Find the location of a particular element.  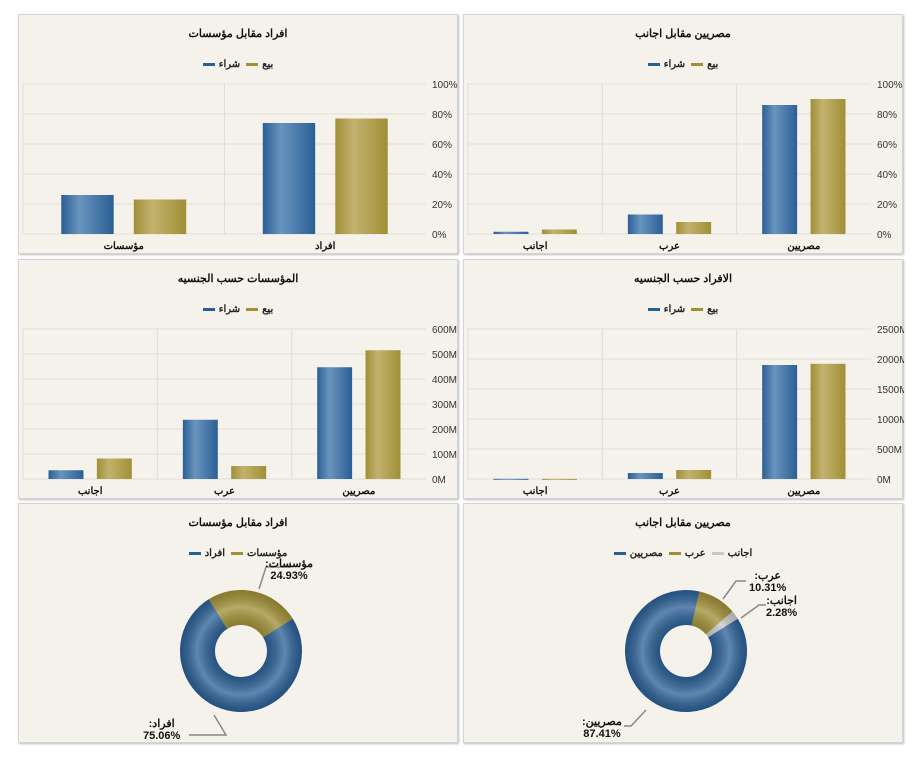

pie-label-individuals: افراد: 75.06% is located at coordinates (161, 730).